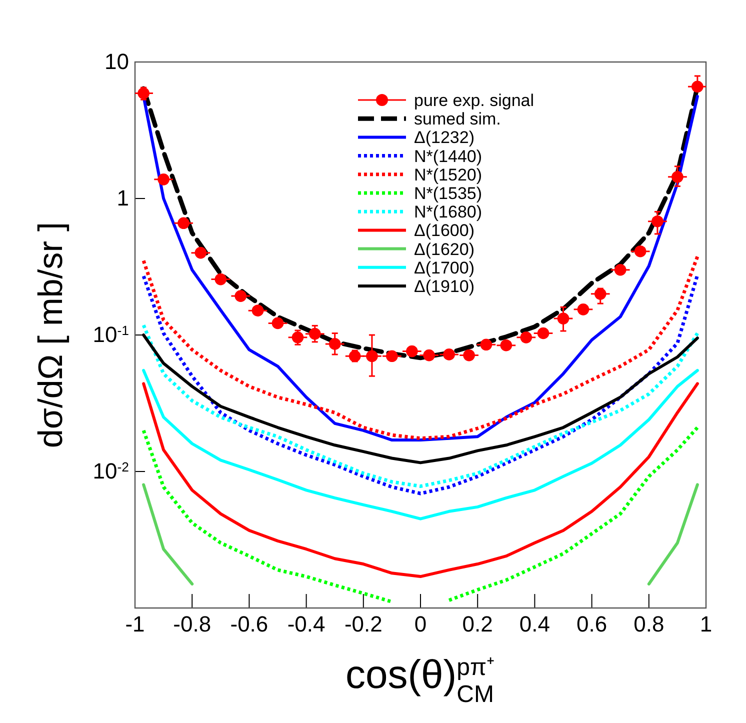 The height and width of the screenshot is (723, 746). Describe the element at coordinates (706, 624) in the screenshot. I see `x-tick-label: 1` at that location.